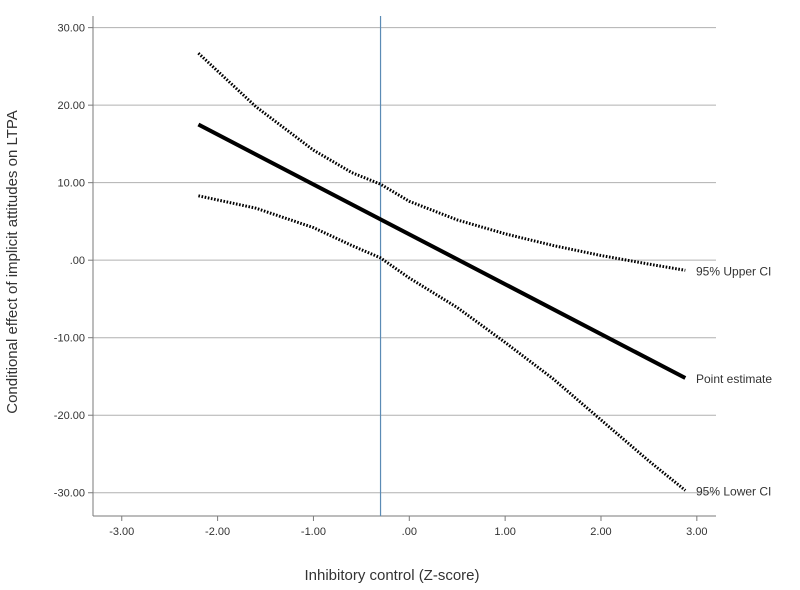 The image size is (800, 590). I want to click on y-tick-label: -30.00, so click(69, 494).